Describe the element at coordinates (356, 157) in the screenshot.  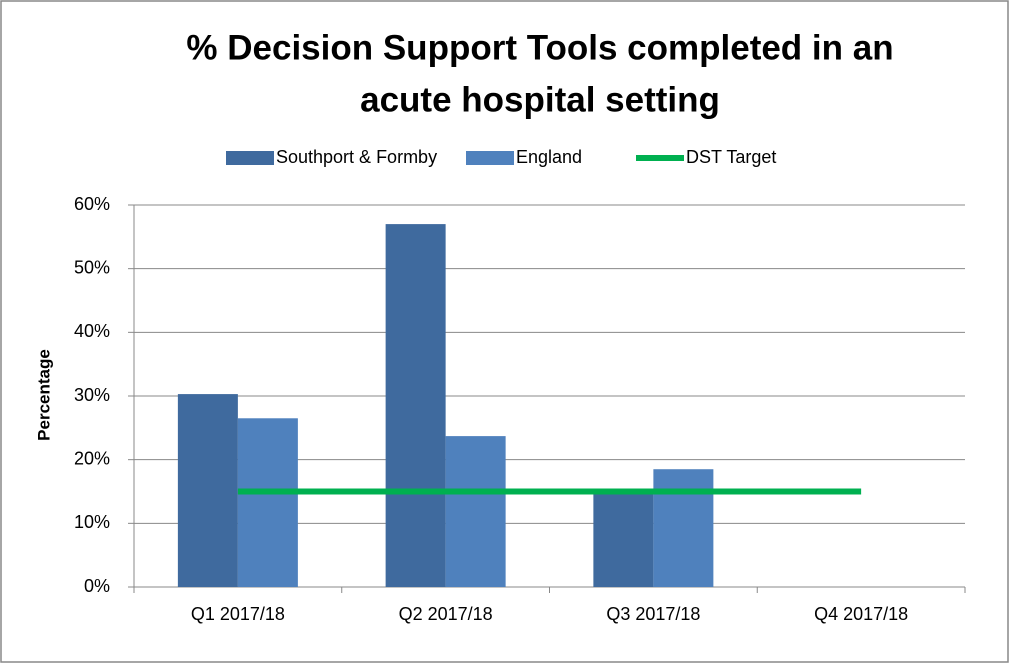
I see `legend-label: Southport & Formby` at that location.